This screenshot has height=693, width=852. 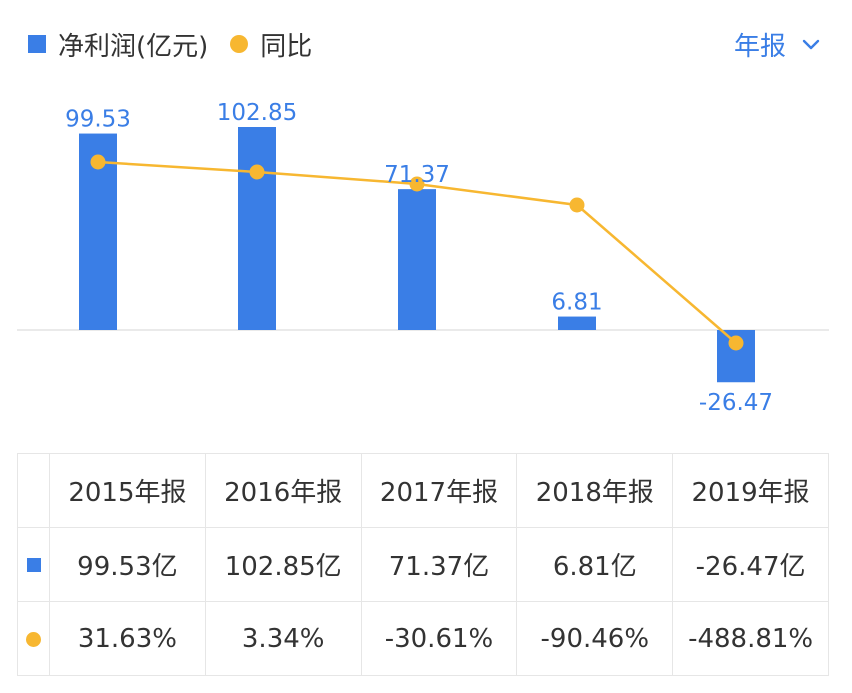 What do you see at coordinates (127, 490) in the screenshot?
I see `table-header-cell: 2015年报` at bounding box center [127, 490].